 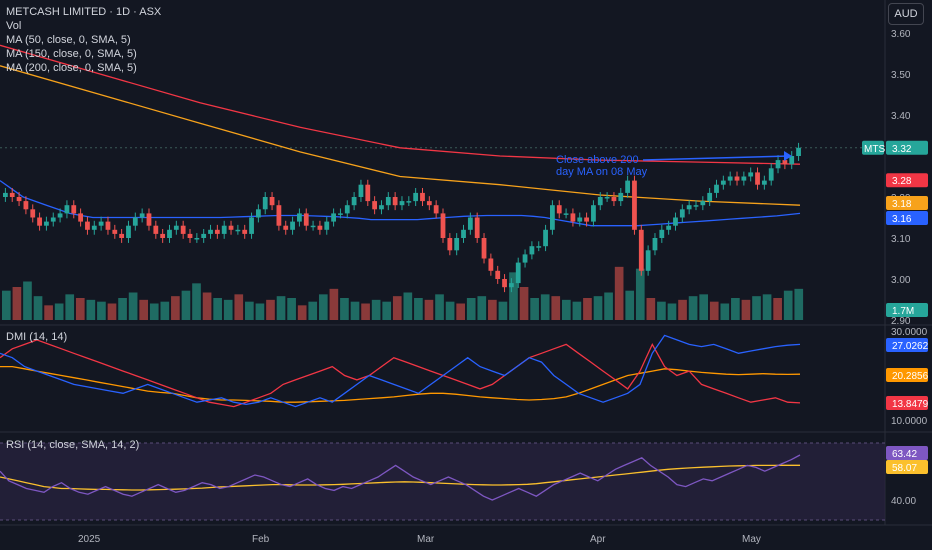 I want to click on ma200-legend: MA (200, close, 0, SMA, 5), so click(x=71, y=68).